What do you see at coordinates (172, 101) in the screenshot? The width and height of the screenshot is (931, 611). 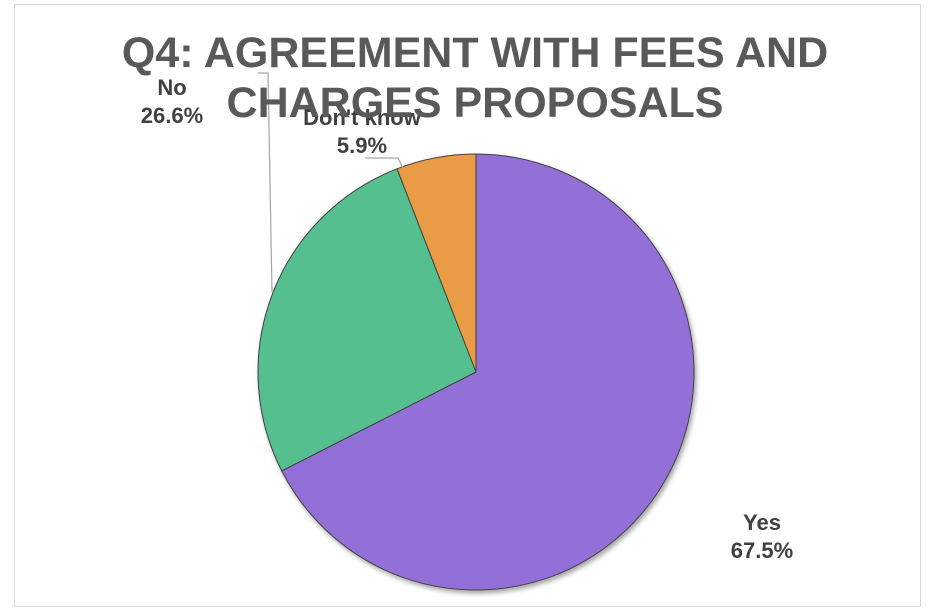 I see `slice-label-no: No 26.6%` at bounding box center [172, 101].